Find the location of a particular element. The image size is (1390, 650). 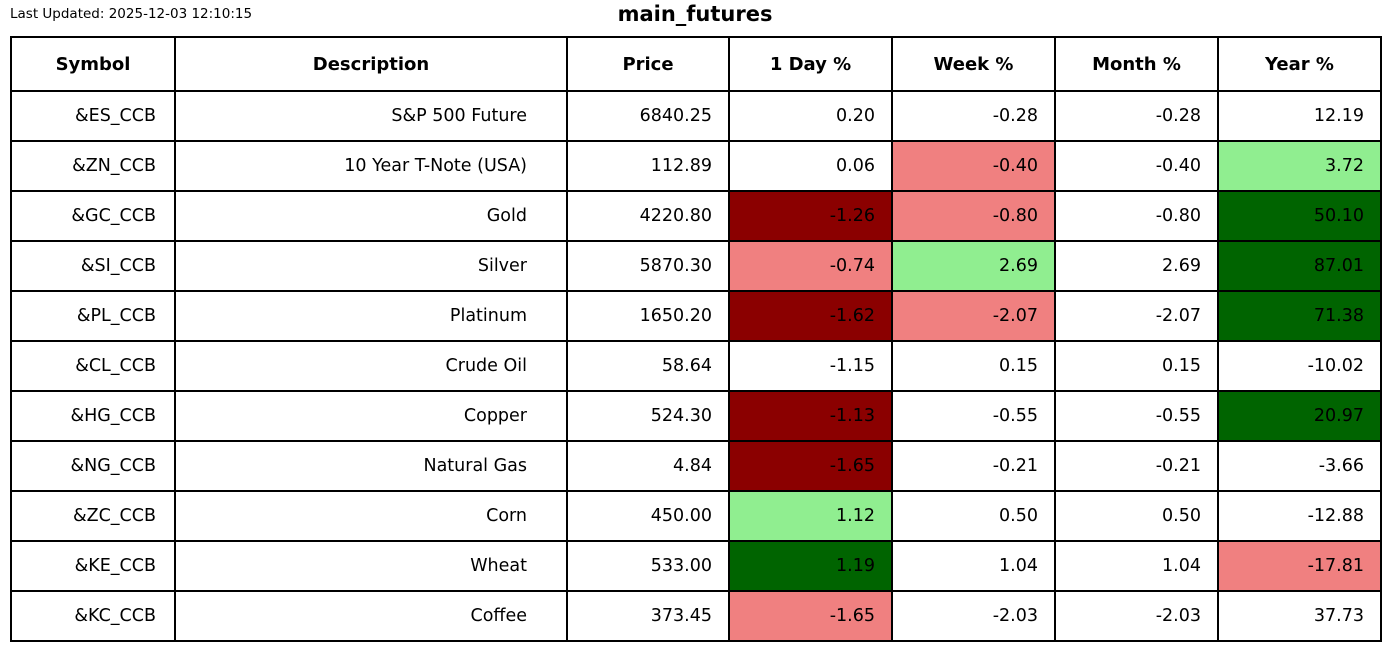

cell-week-pct: -0.21 is located at coordinates (973, 466).